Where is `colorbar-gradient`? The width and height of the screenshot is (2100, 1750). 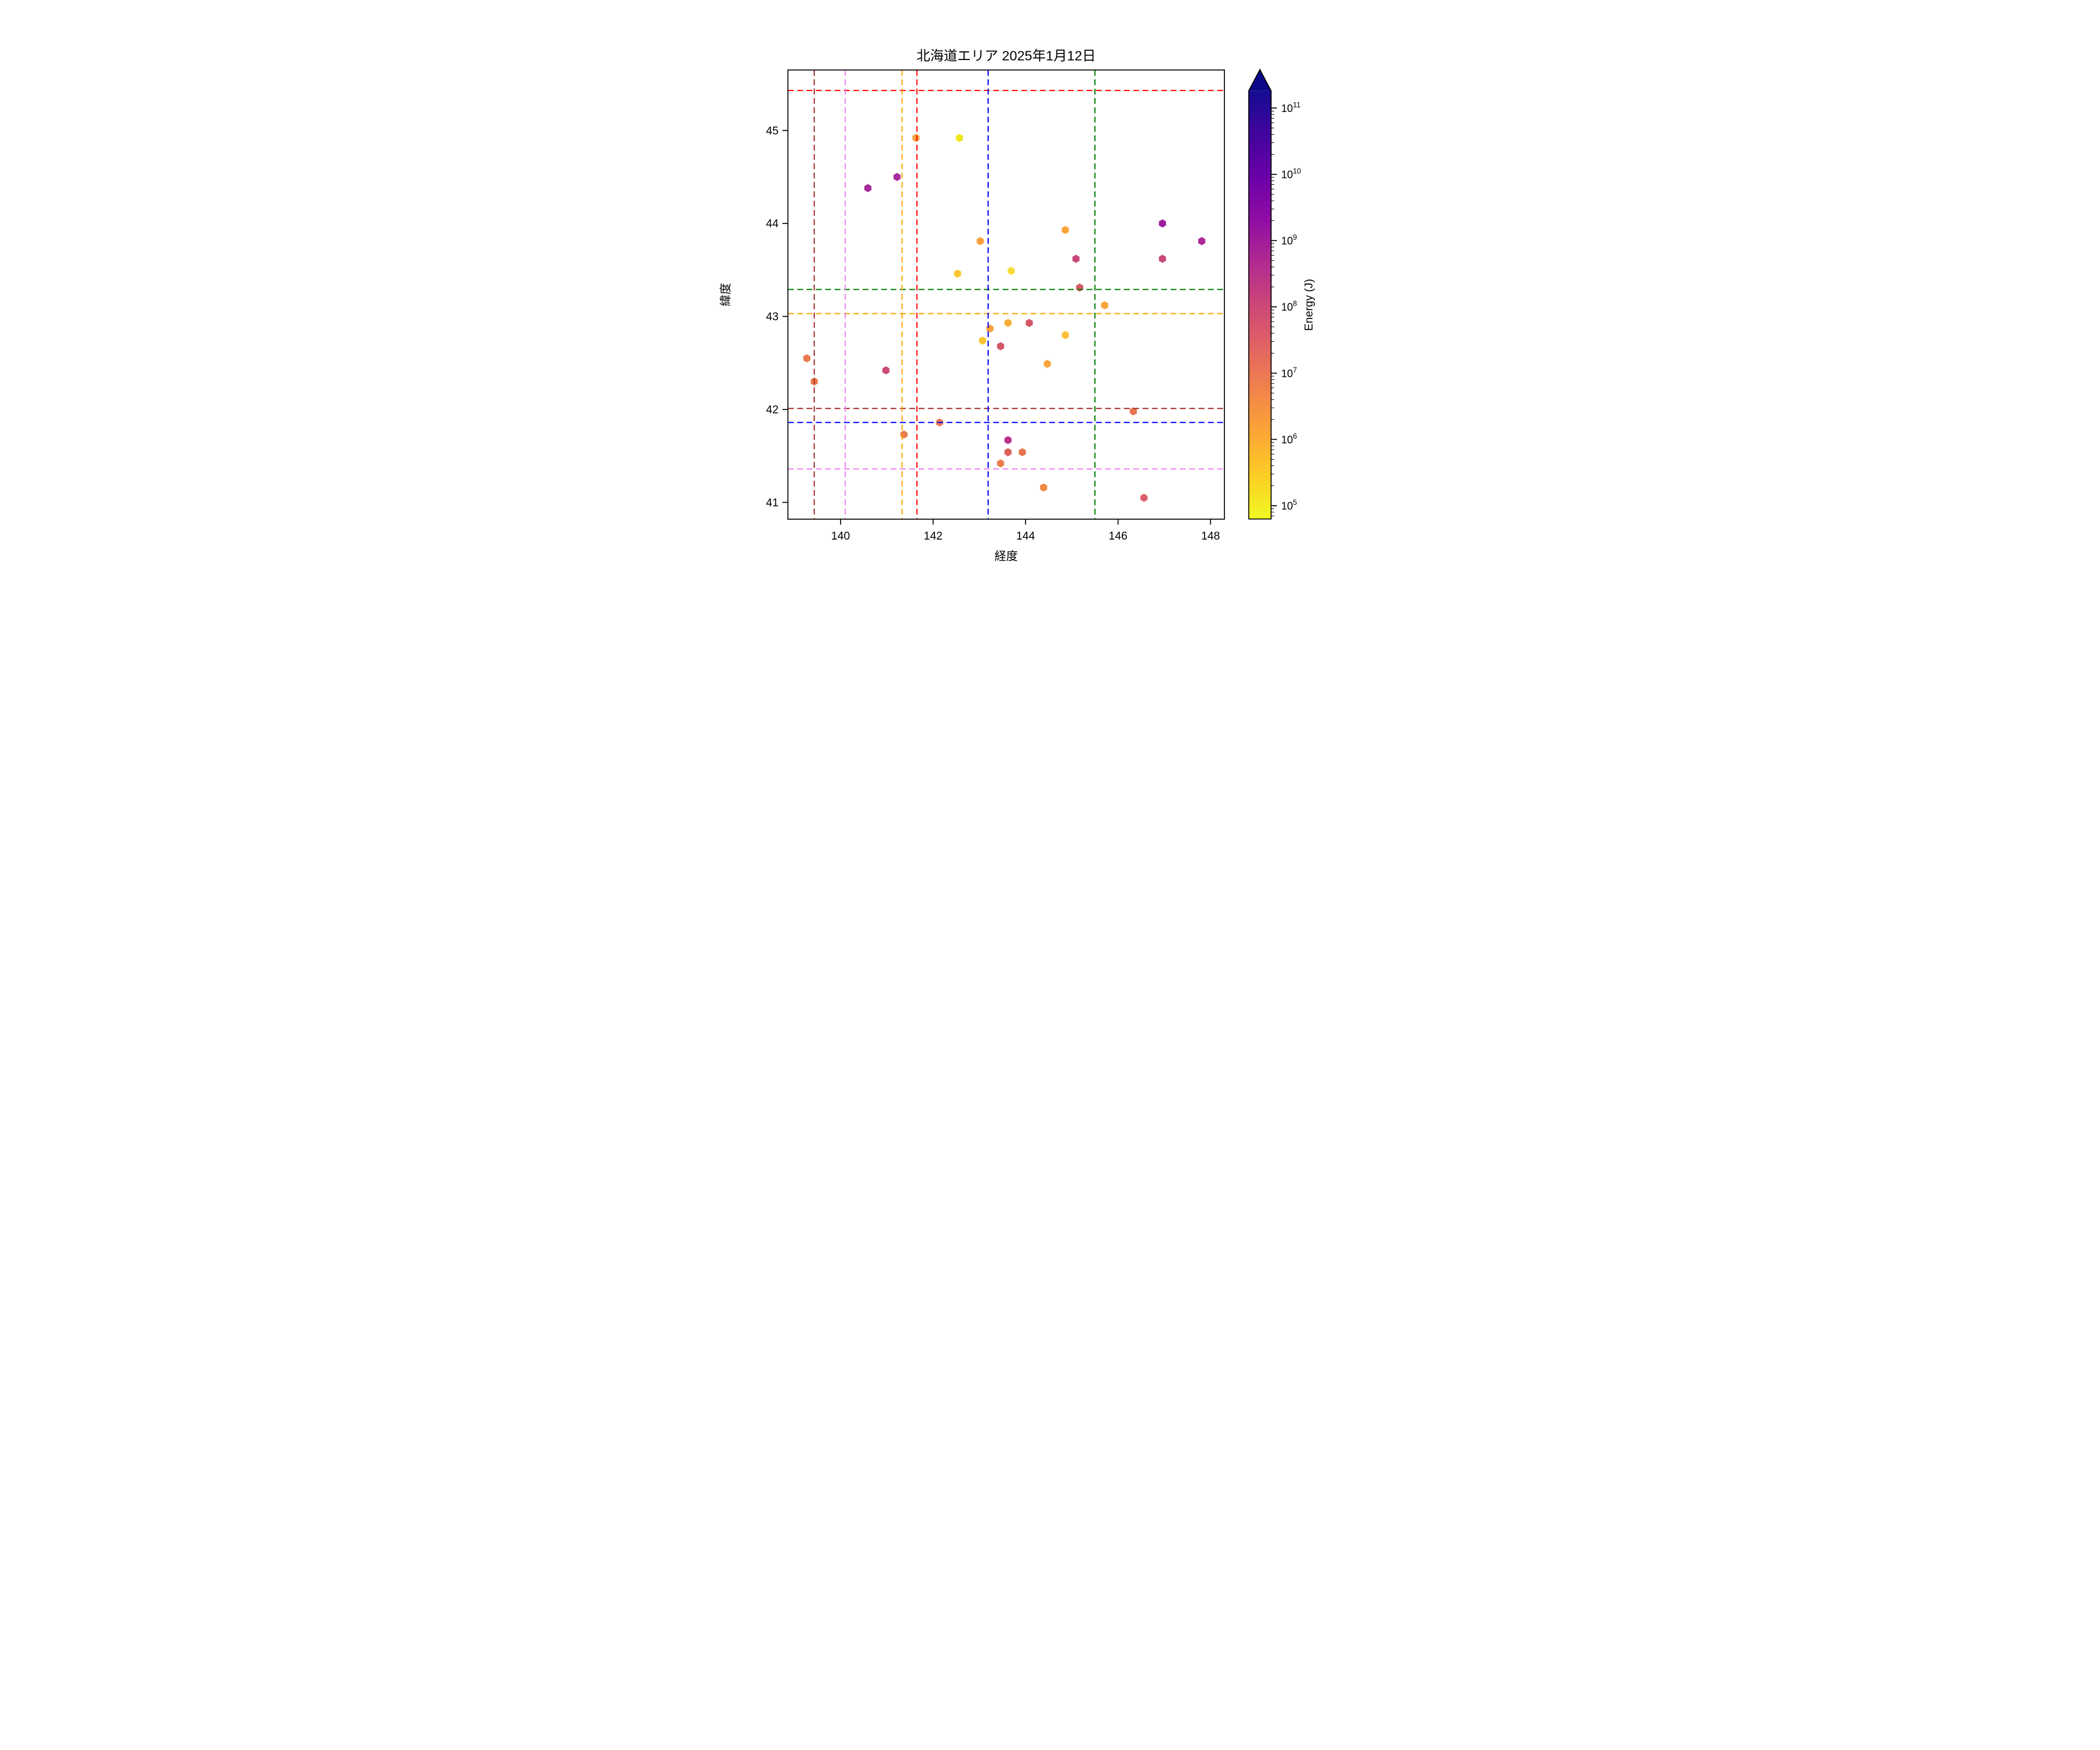
colorbar-gradient is located at coordinates (1259, 304).